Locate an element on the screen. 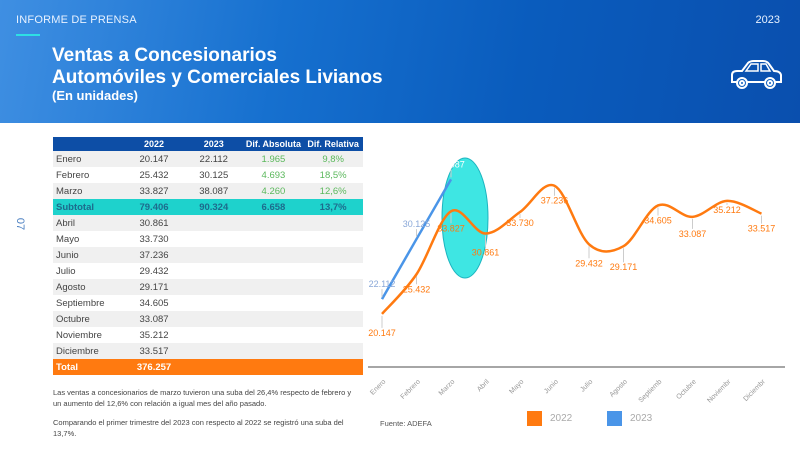 The width and height of the screenshot is (800, 450). data-label-2023: 30.125 is located at coordinates (417, 224).